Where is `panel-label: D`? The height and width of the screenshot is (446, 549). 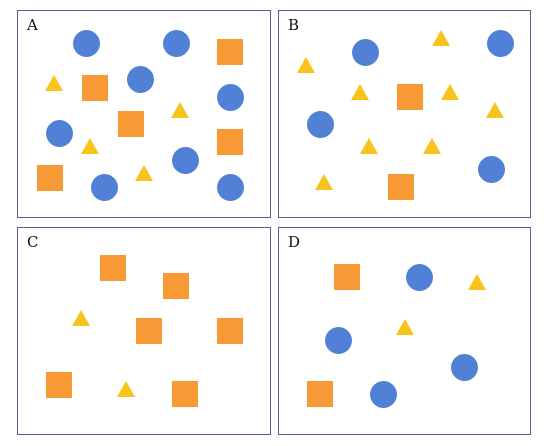
panel-label: D is located at coordinates (294, 242).